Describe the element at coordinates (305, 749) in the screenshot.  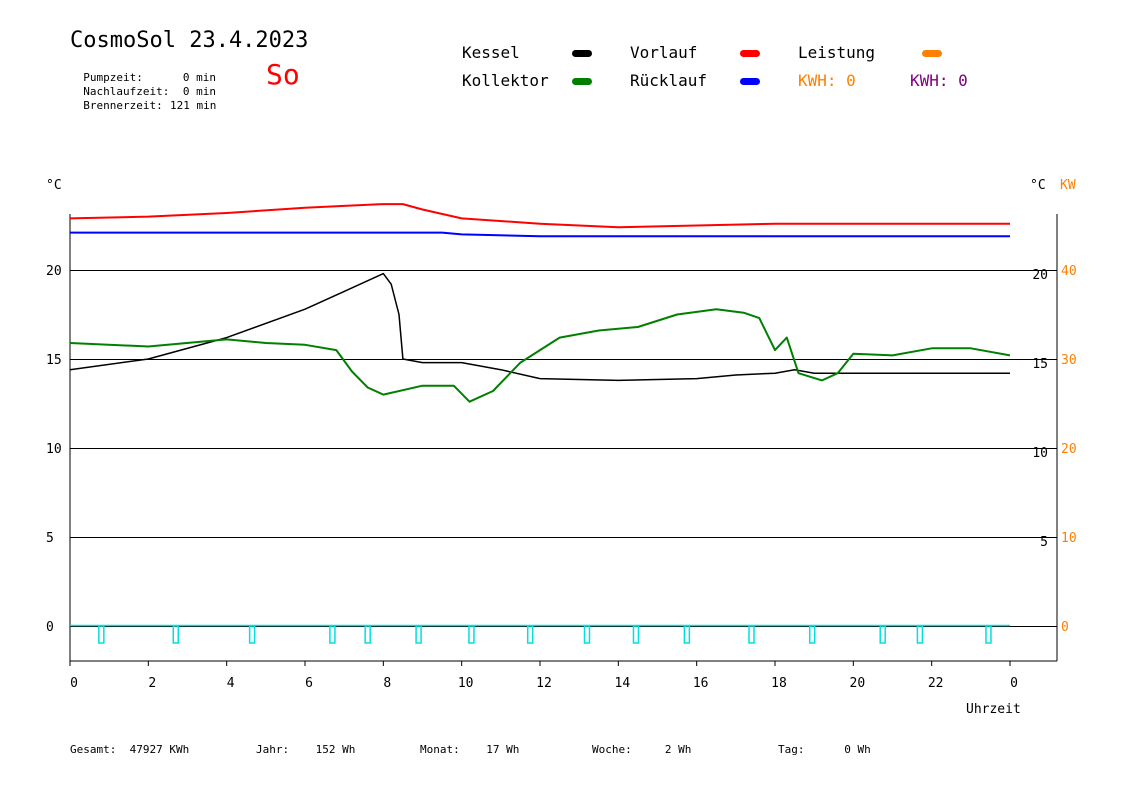
I see `footer-jahr: Jahr: 152 Wh` at that location.